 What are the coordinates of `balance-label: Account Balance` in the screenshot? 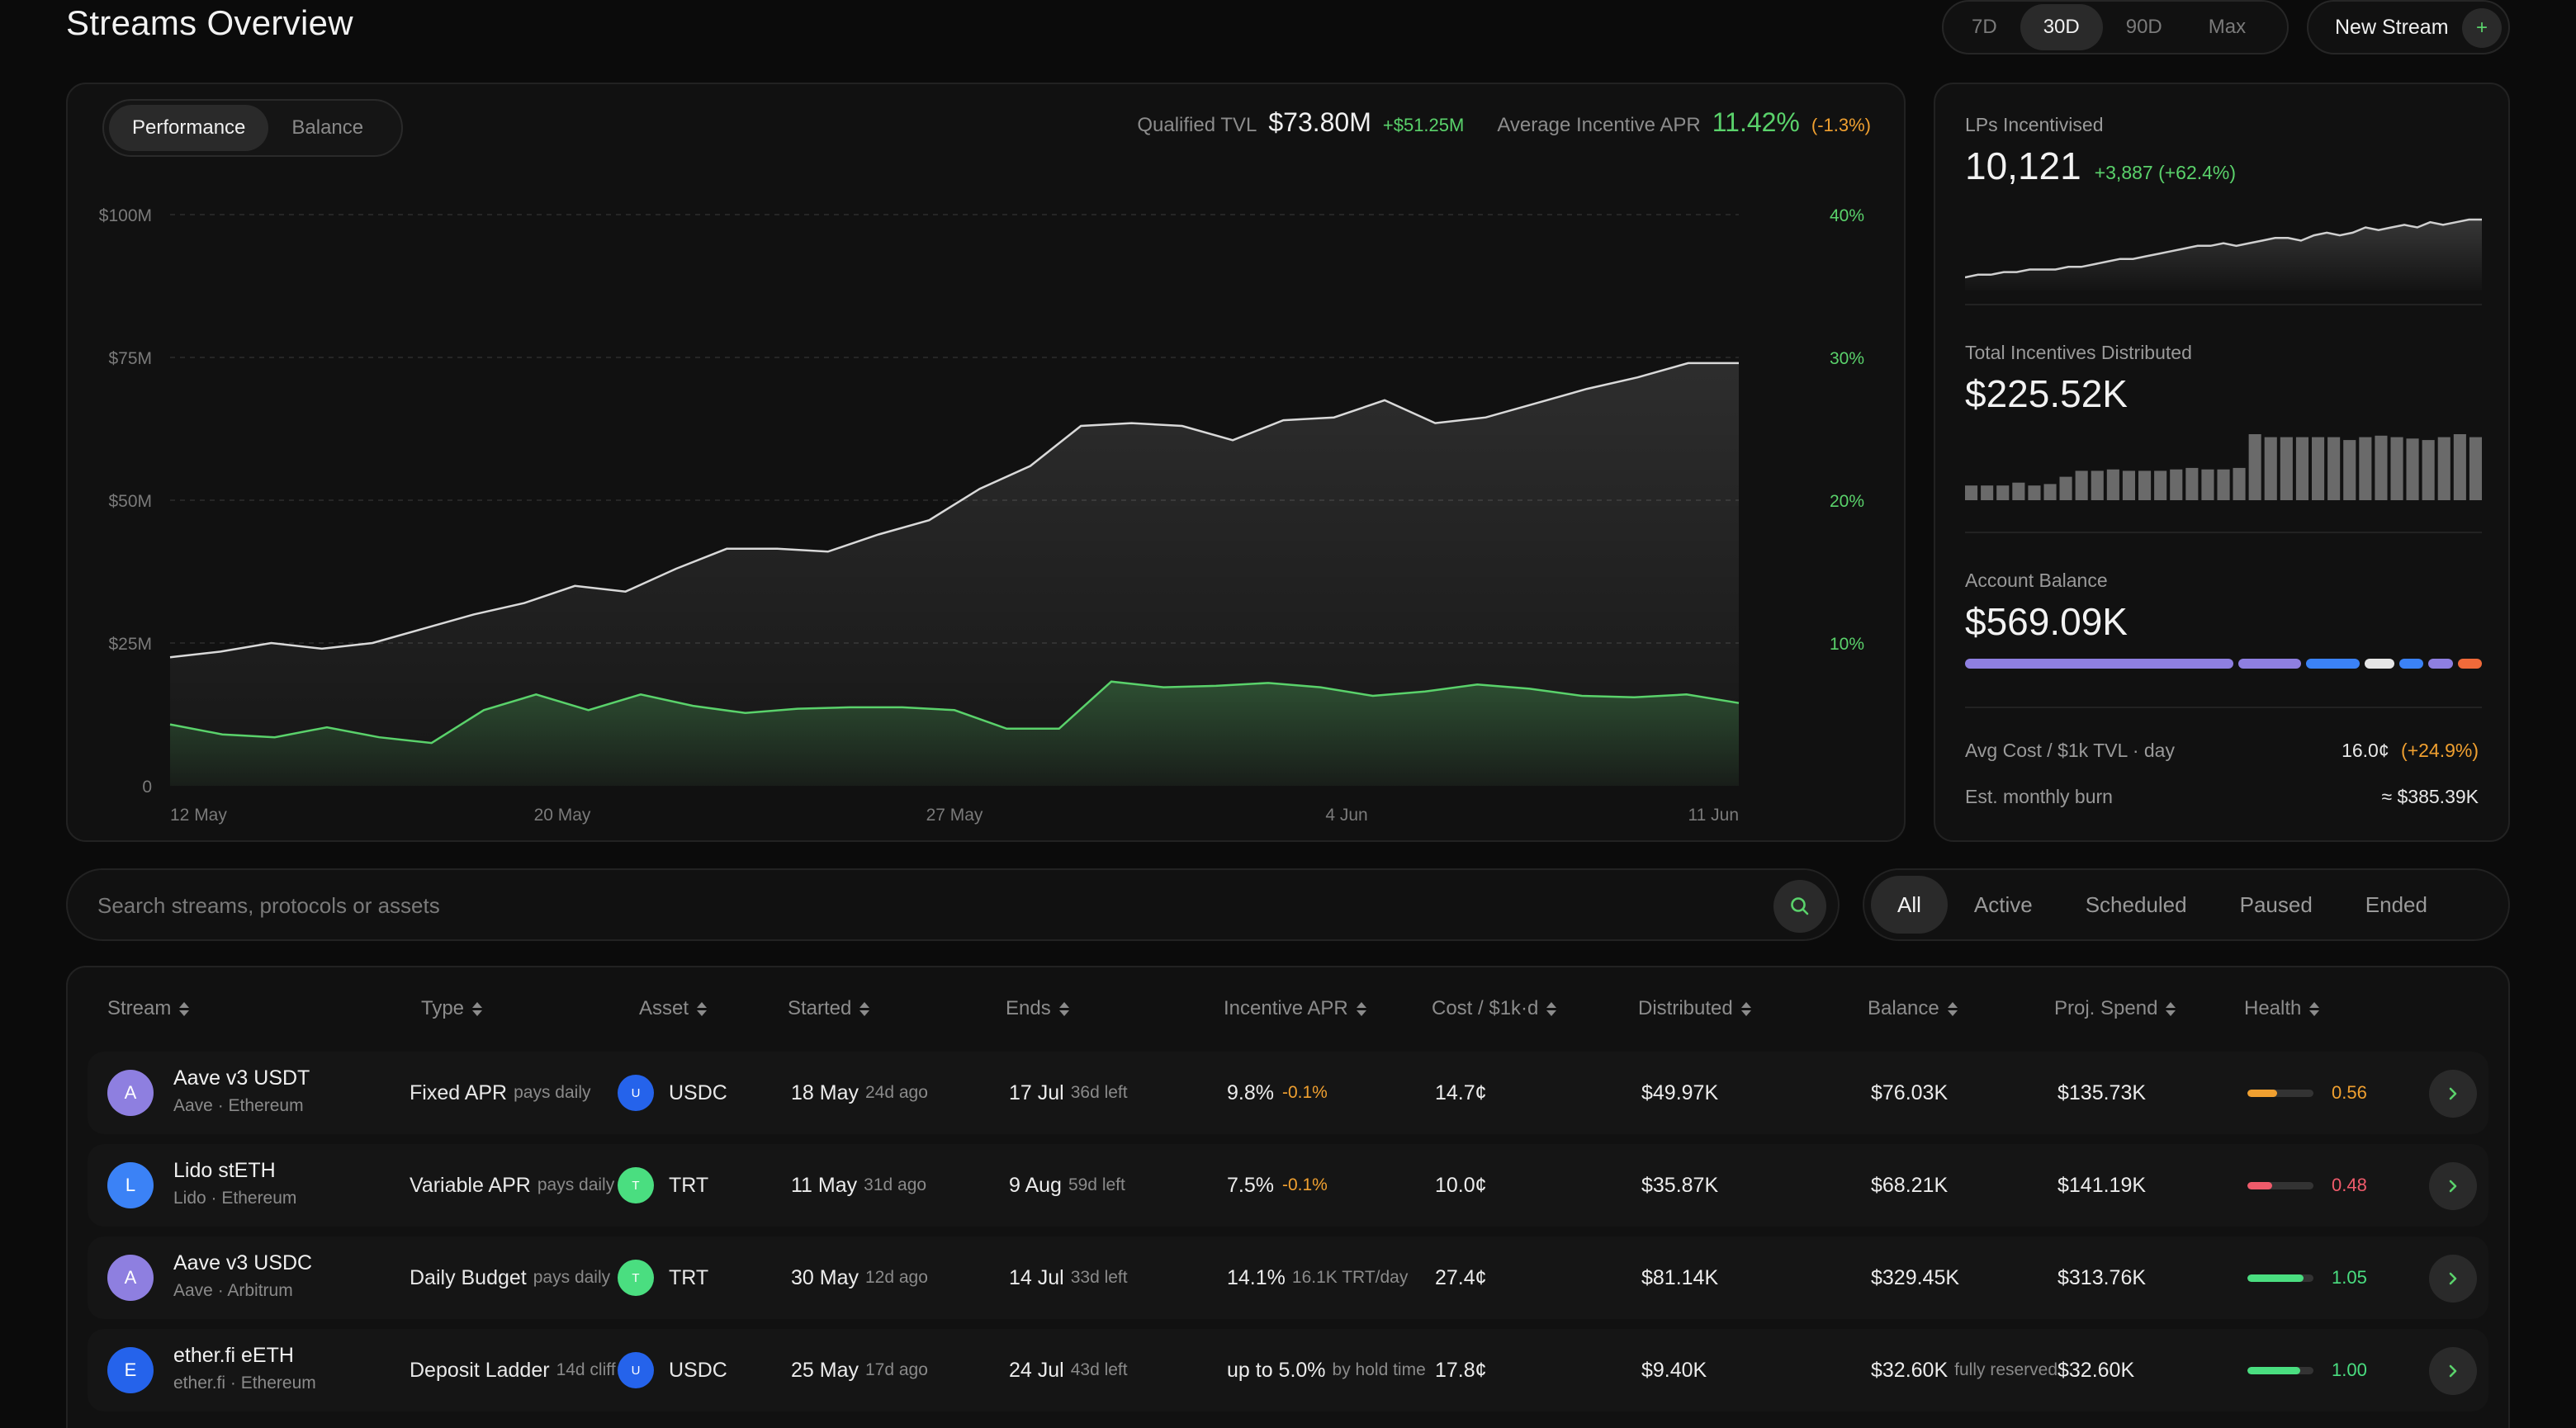 It's located at (2036, 580).